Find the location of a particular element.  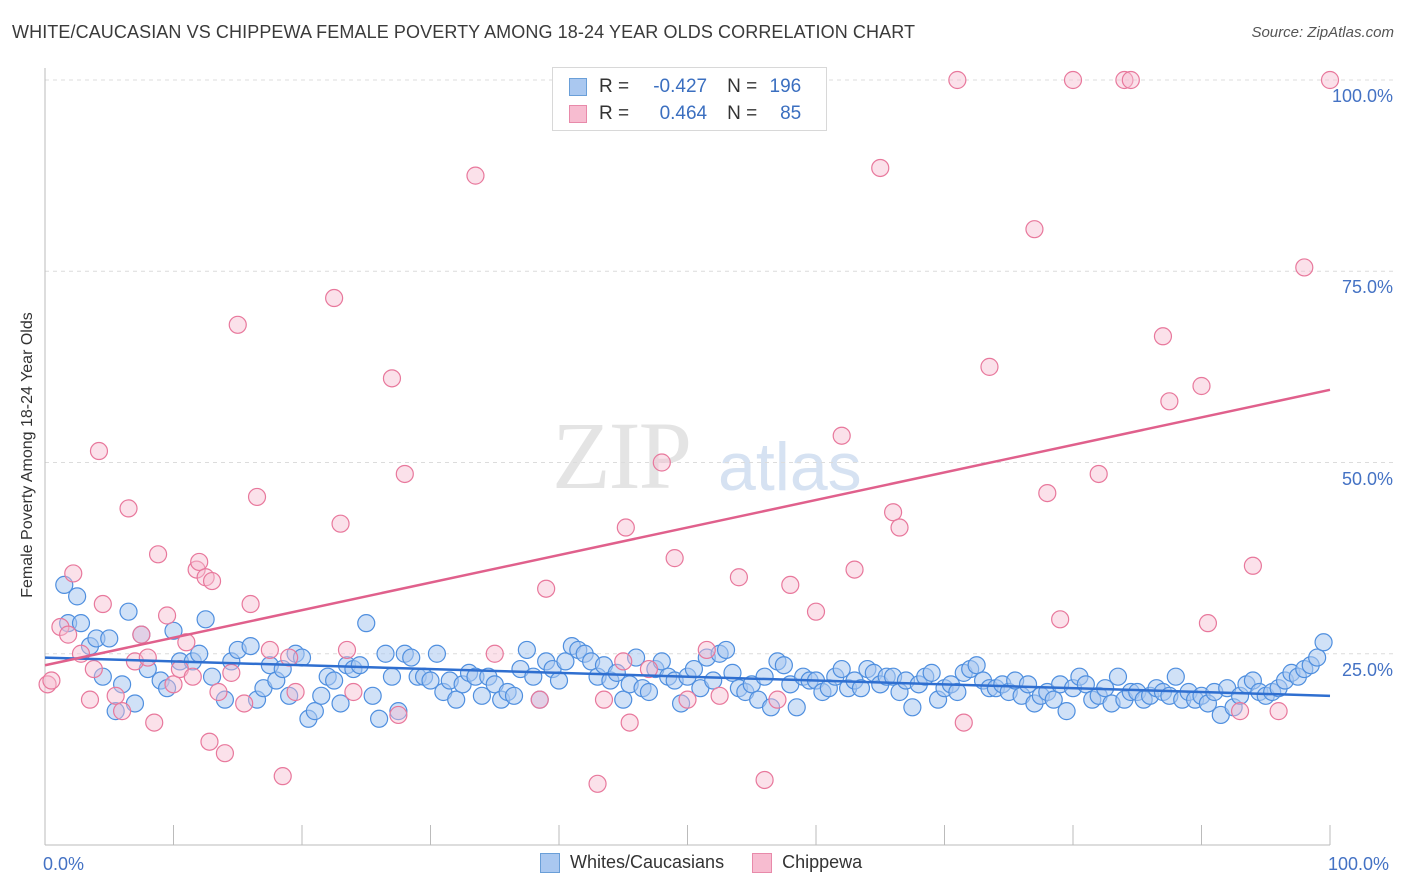

bottom-legend-chippewa: Chippewa is located at coordinates (807, 862).